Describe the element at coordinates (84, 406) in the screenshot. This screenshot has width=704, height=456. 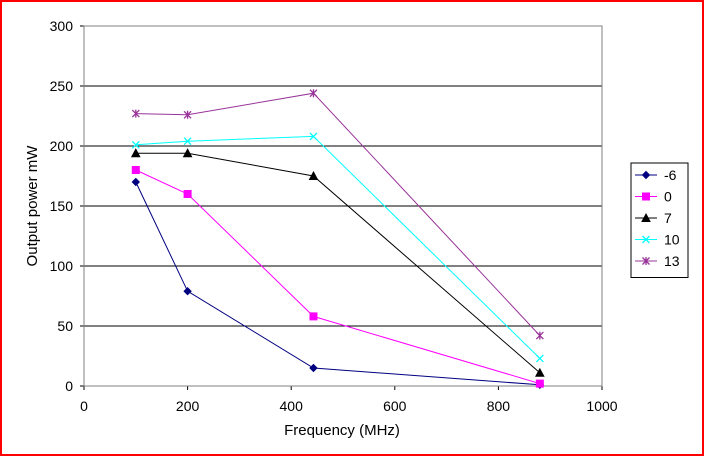
I see `x-tick-label: 0` at that location.